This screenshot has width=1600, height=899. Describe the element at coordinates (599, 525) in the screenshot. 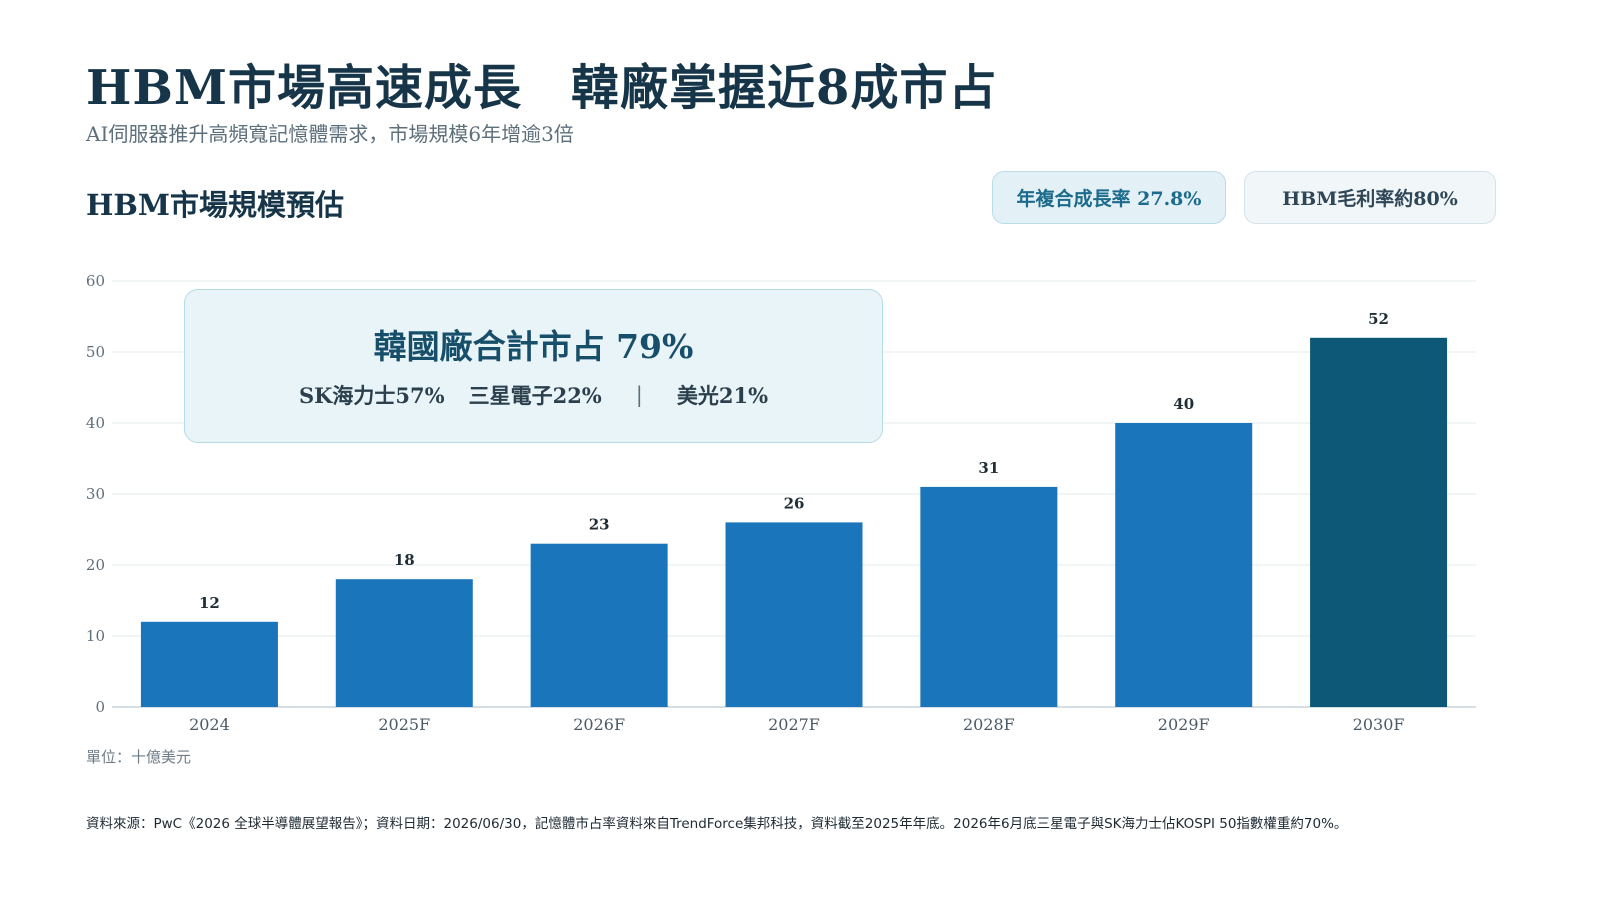

I see `value-label: 23` at that location.